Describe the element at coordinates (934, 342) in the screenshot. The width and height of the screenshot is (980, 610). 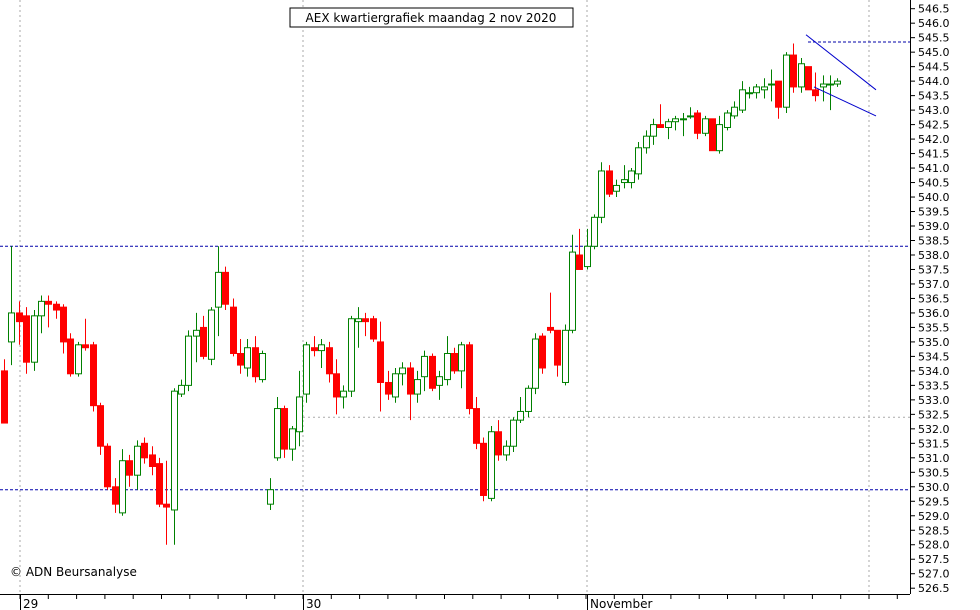
I see `y-tick-label: 535.0` at that location.